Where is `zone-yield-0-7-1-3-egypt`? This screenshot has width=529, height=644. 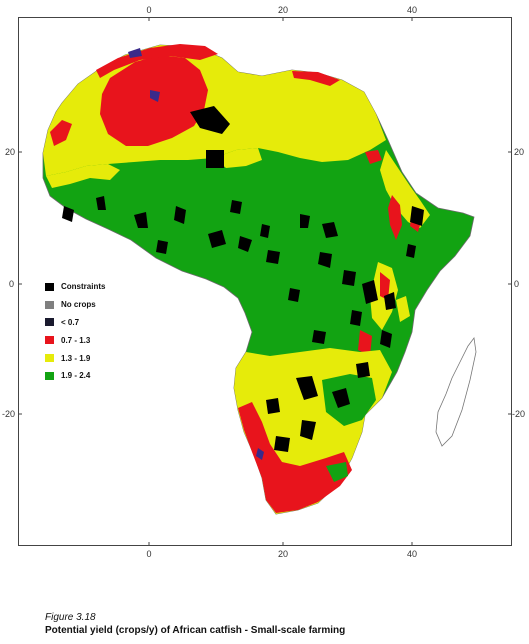 zone-yield-0-7-1-3-egypt is located at coordinates (316, 78).